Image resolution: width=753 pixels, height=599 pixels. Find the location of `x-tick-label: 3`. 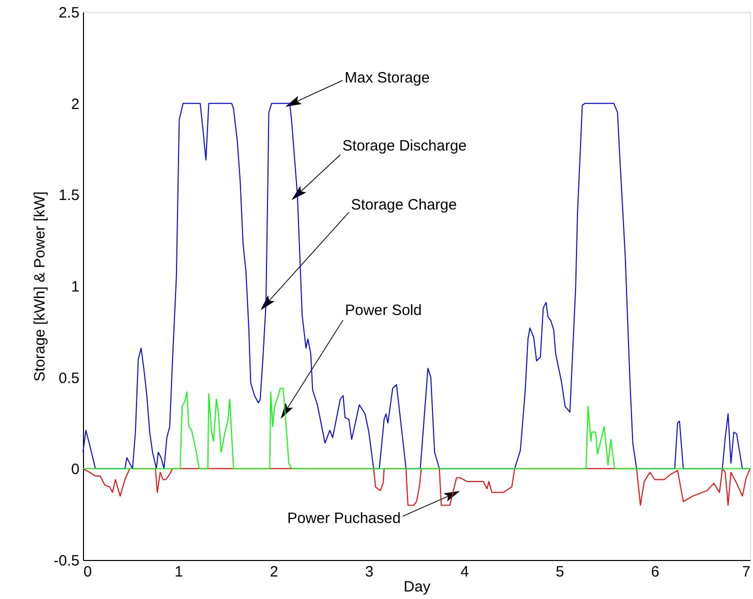

x-tick-label: 3 is located at coordinates (369, 572).